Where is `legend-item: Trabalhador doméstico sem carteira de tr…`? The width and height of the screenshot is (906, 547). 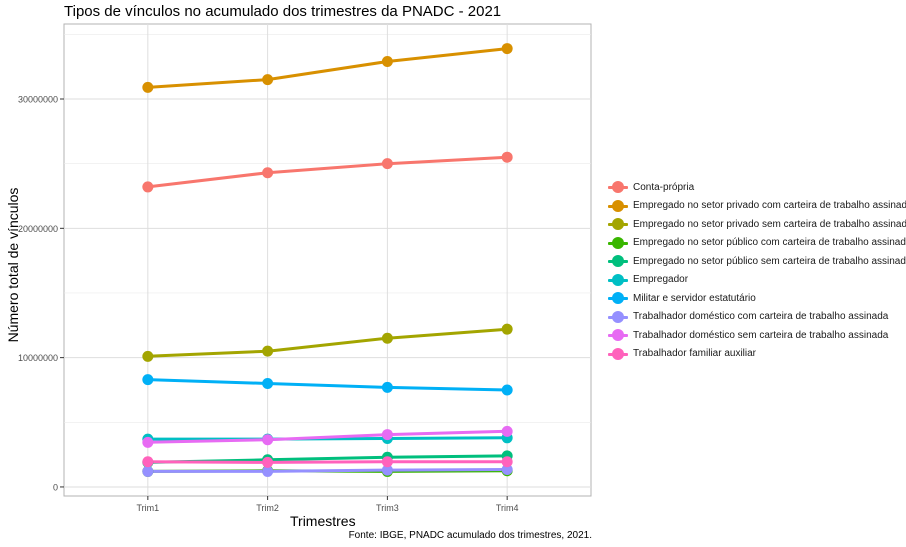 legend-item: Trabalhador doméstico sem carteira de tr… is located at coordinates (756, 335).